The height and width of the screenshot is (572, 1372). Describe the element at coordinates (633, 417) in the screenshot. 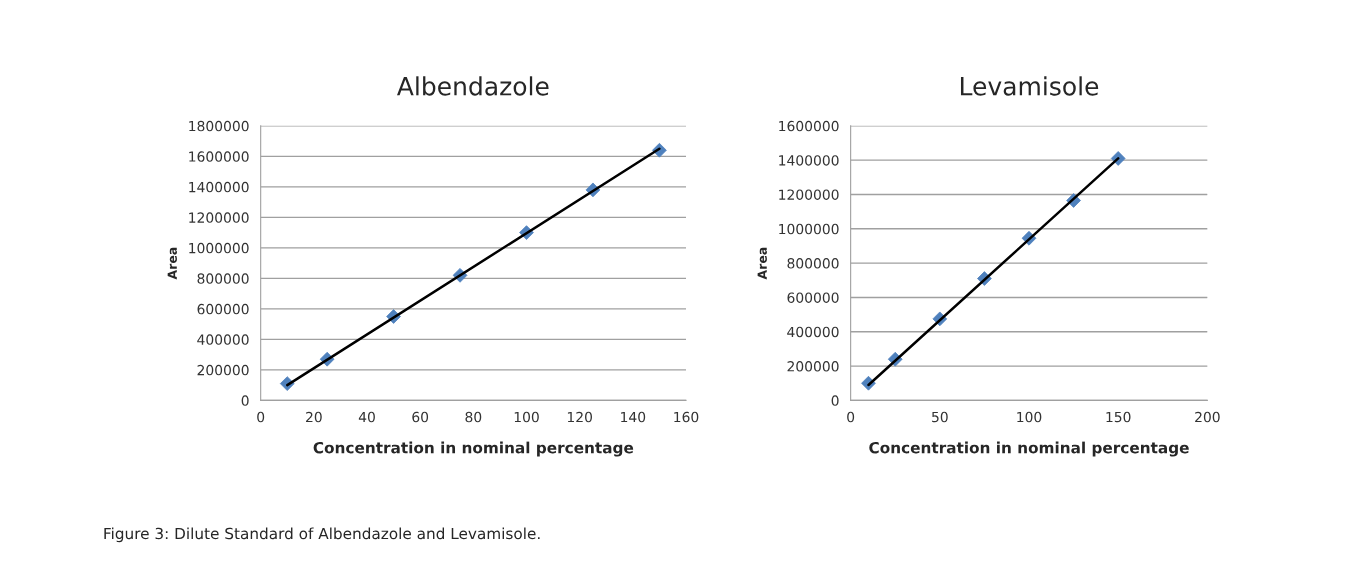

I see `x-tick-label: 140` at that location.